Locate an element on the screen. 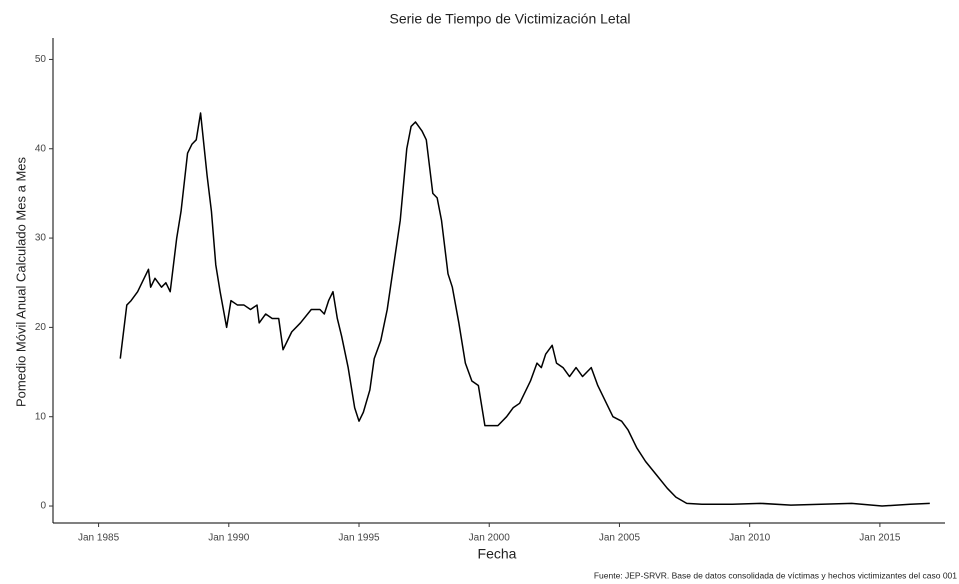  x-tick-label: Jan 2010 is located at coordinates (750, 538).